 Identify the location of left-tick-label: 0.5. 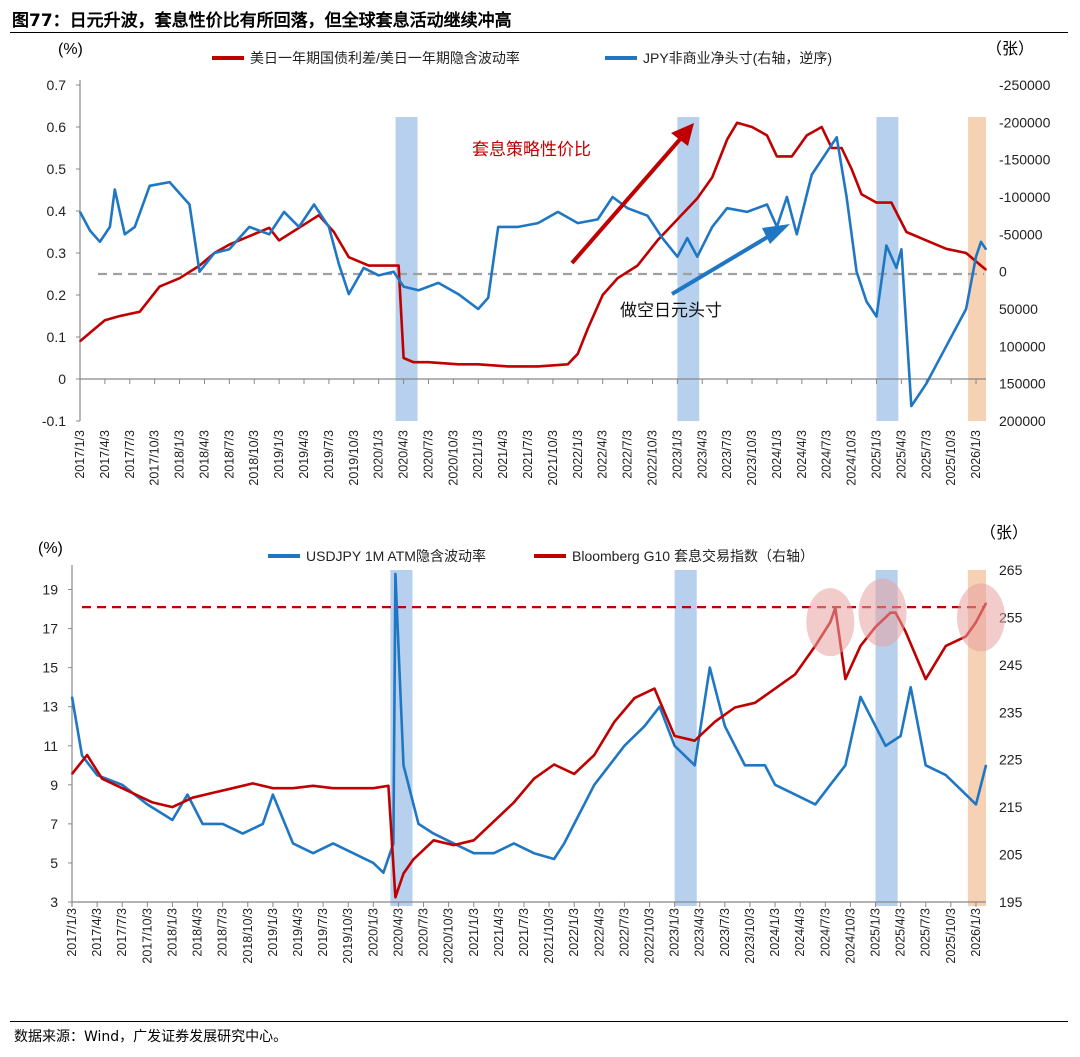
(57, 169).